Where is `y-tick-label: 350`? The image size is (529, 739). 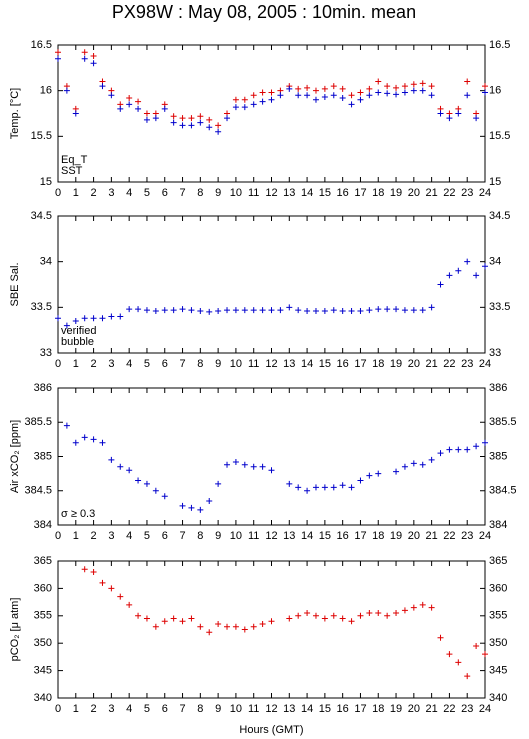 y-tick-label: 350 is located at coordinates (43, 643).